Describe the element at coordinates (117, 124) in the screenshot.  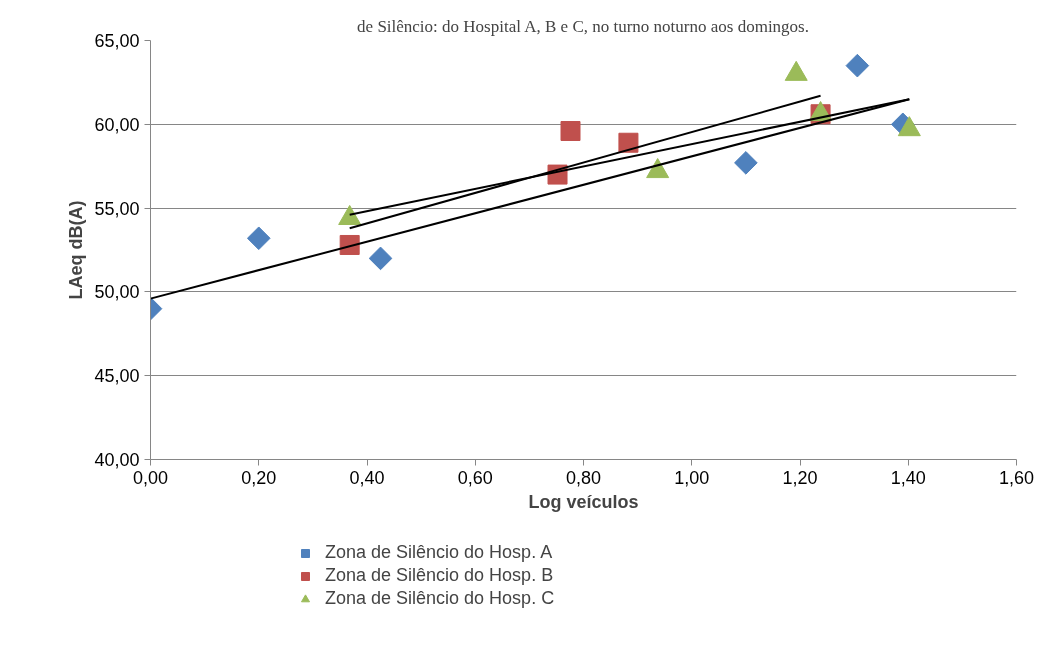
I see `y-tick-label: 60,00` at that location.